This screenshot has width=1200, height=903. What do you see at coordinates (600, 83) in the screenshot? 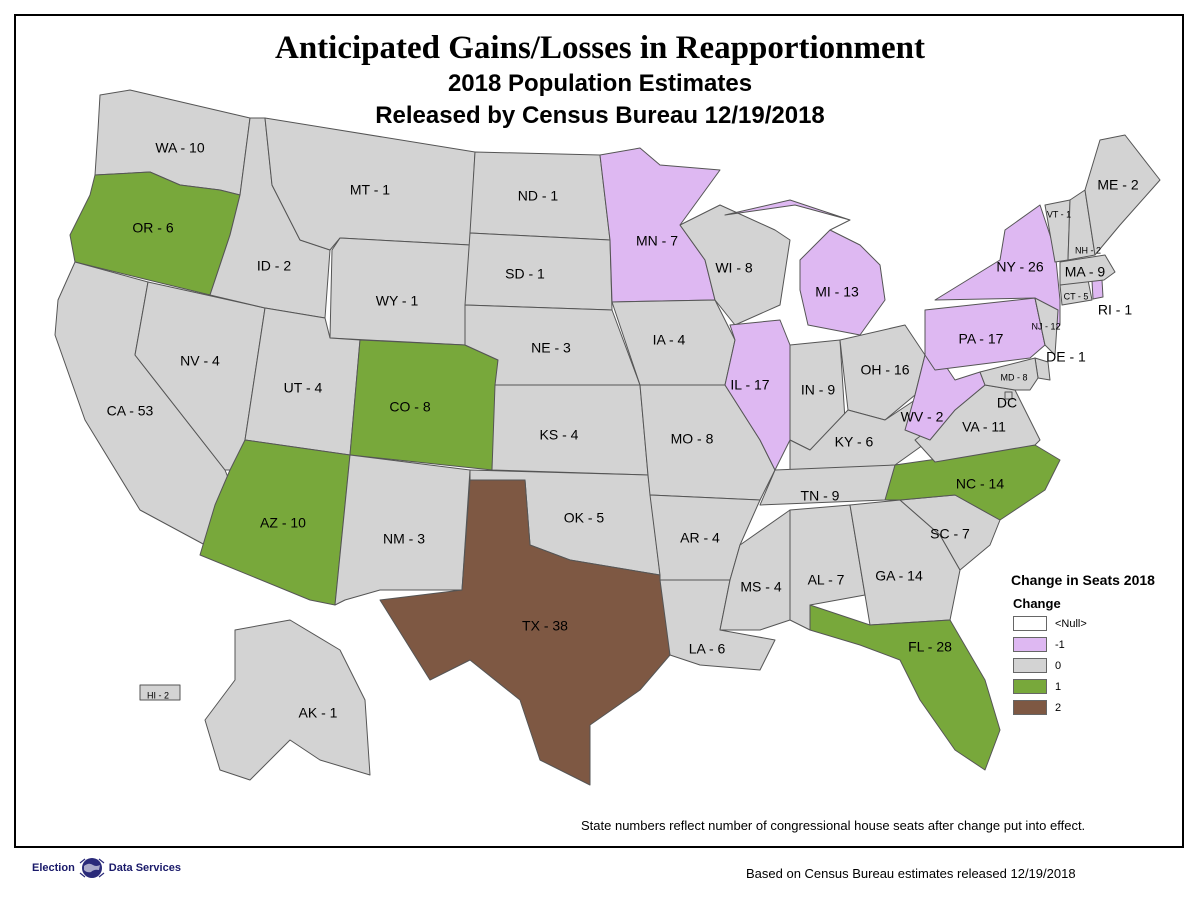
I see `map-subtitle-1: 2018 Population Estimates` at bounding box center [600, 83].